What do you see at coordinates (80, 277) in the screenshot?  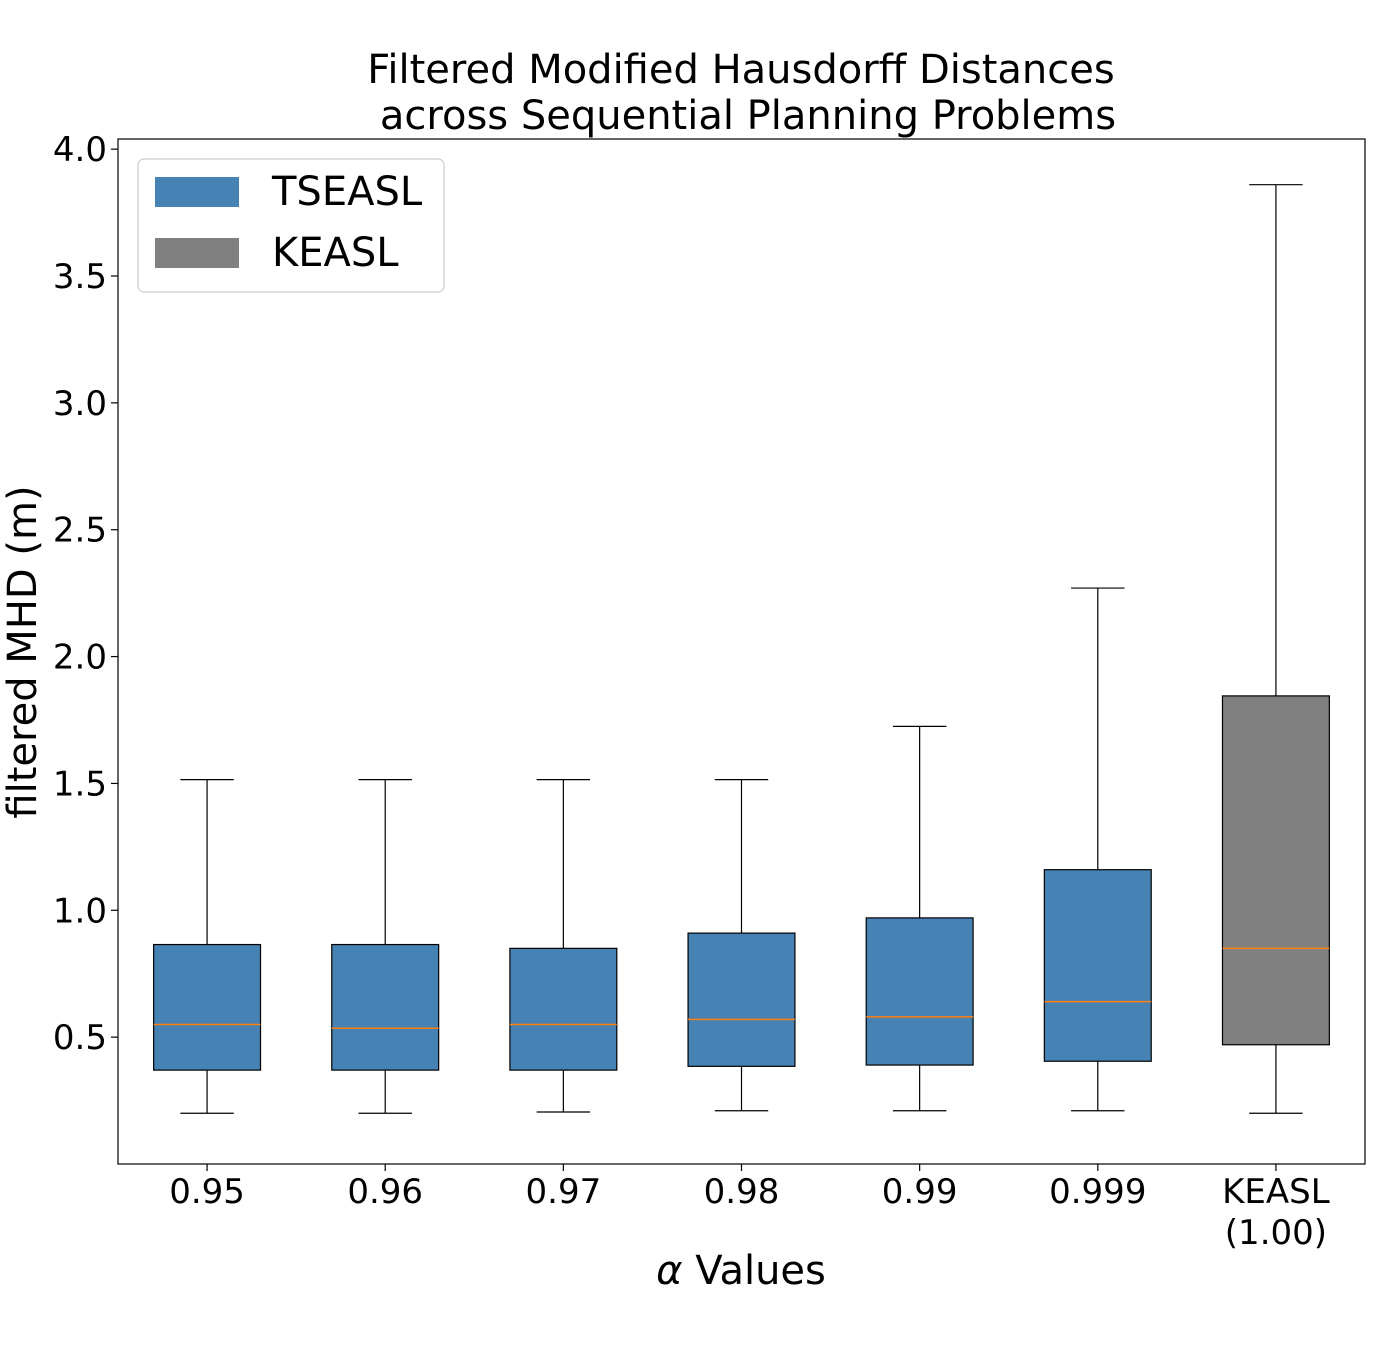 I see `y-tick-label: 3.5` at bounding box center [80, 277].